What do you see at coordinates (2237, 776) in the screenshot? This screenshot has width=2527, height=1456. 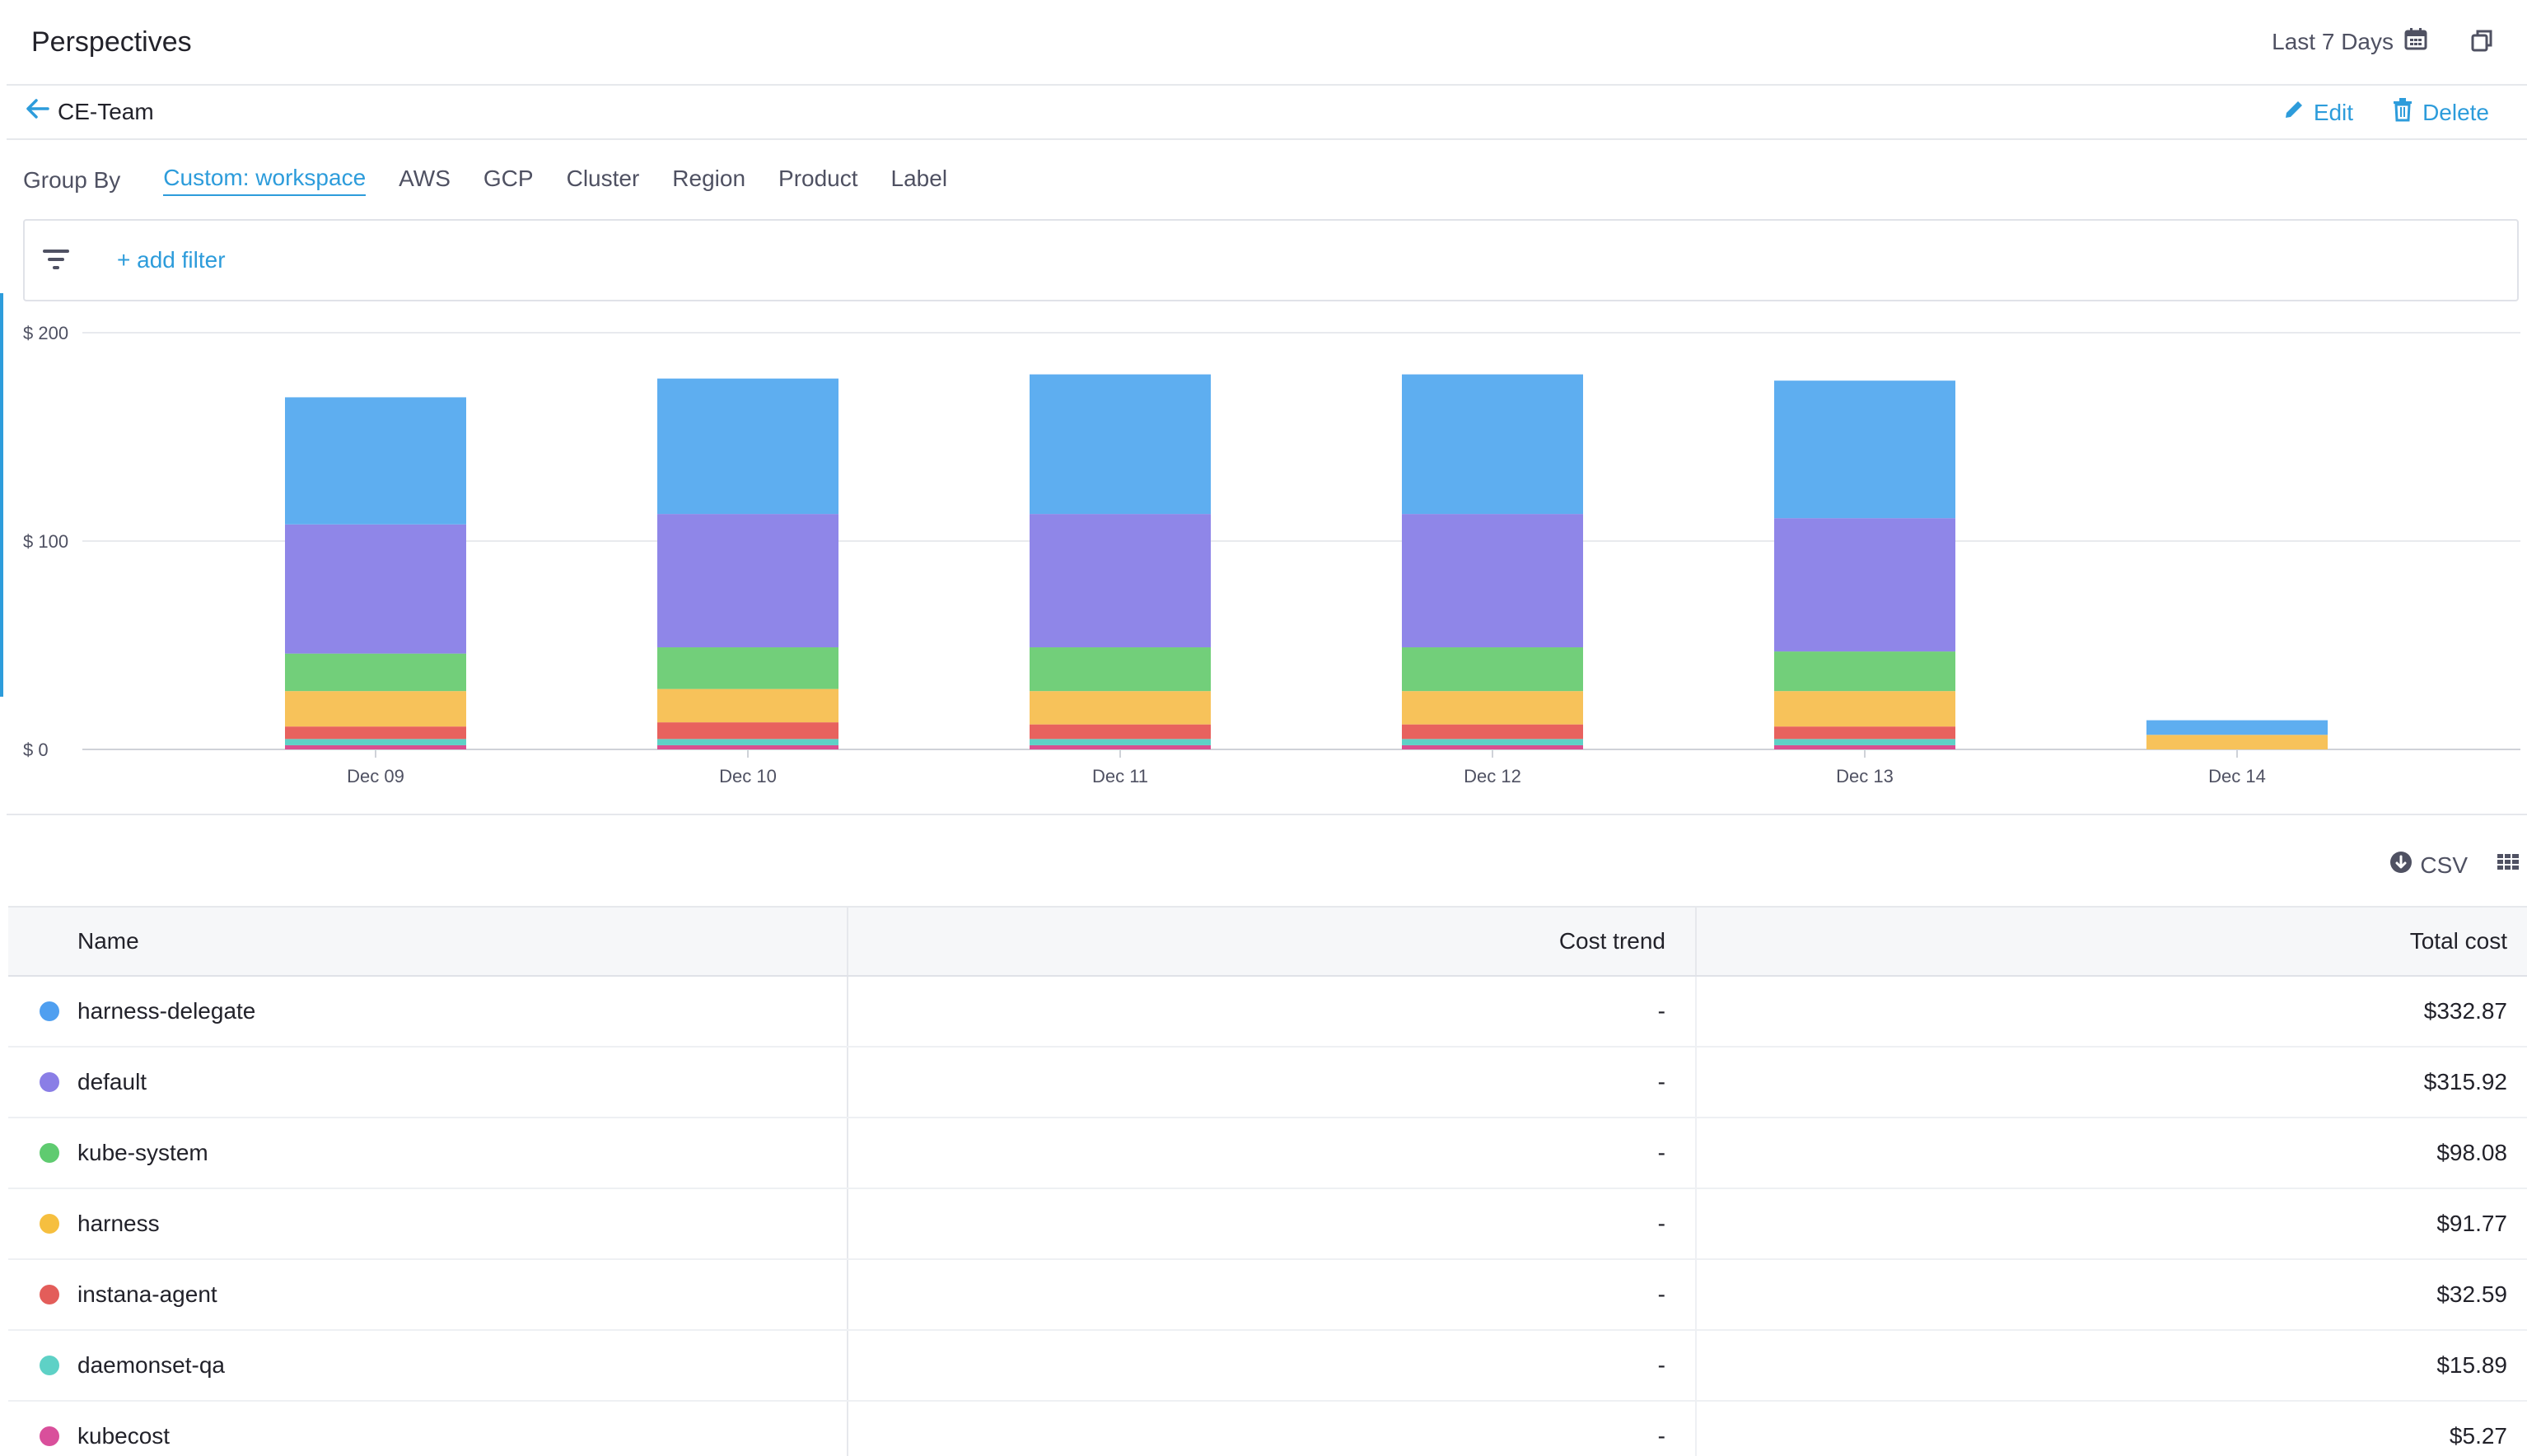 I see `x-tick-label: Dec 14` at bounding box center [2237, 776].